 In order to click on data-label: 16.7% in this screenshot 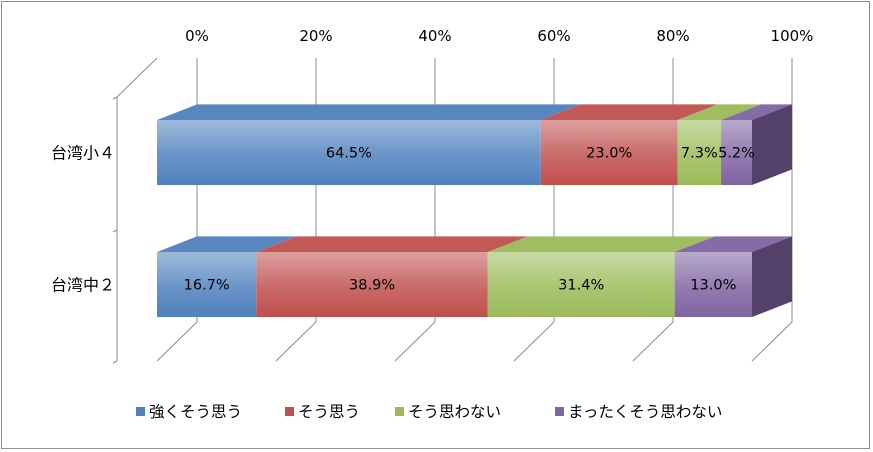, I will do `click(207, 286)`.